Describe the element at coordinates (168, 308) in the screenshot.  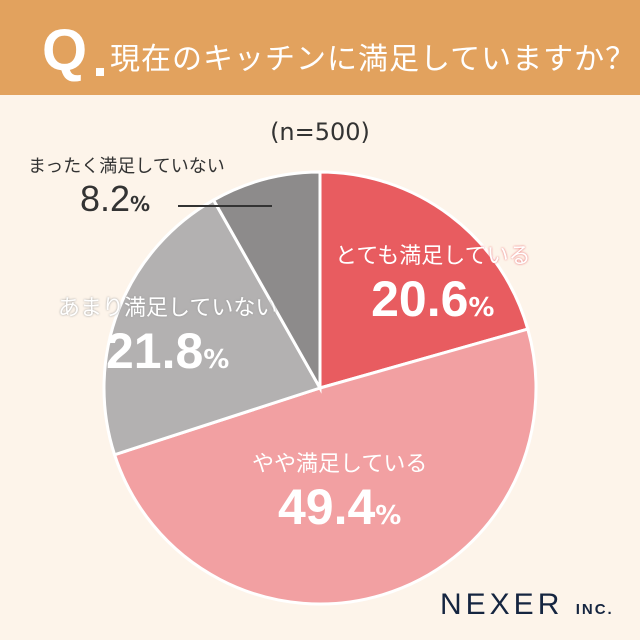
I see `slice-label: あまり満足していない` at that location.